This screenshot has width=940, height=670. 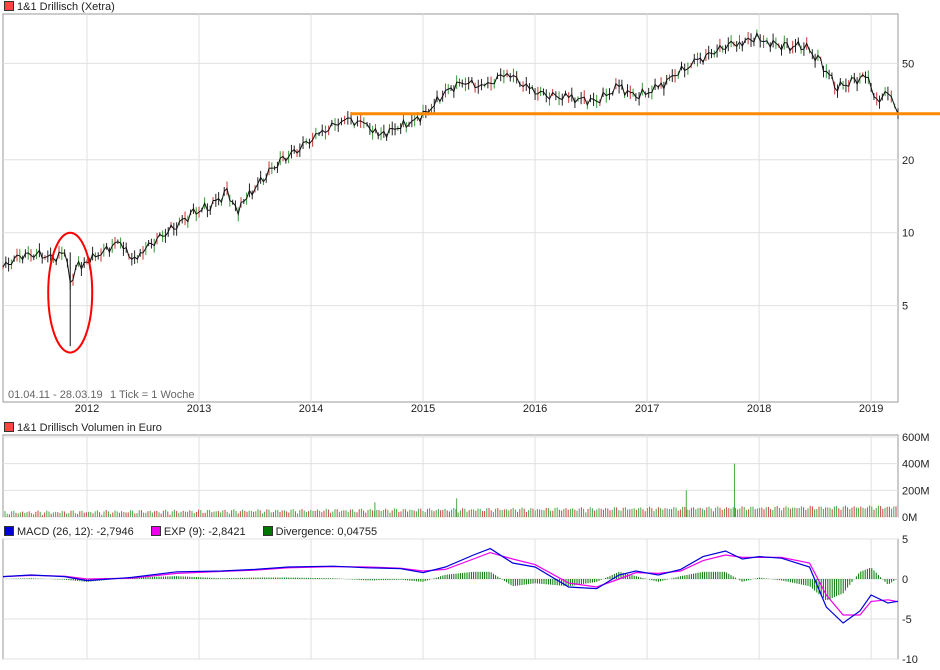 I want to click on volume-y-tick-label: 0M, so click(x=909, y=518).